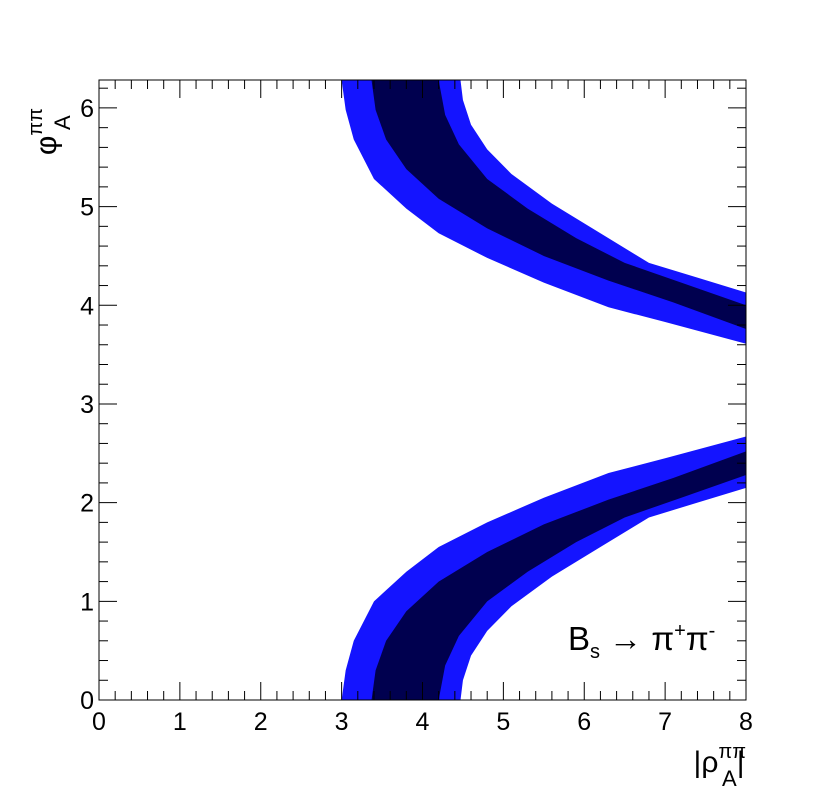  What do you see at coordinates (87, 701) in the screenshot?
I see `y-tick-label: 0` at bounding box center [87, 701].